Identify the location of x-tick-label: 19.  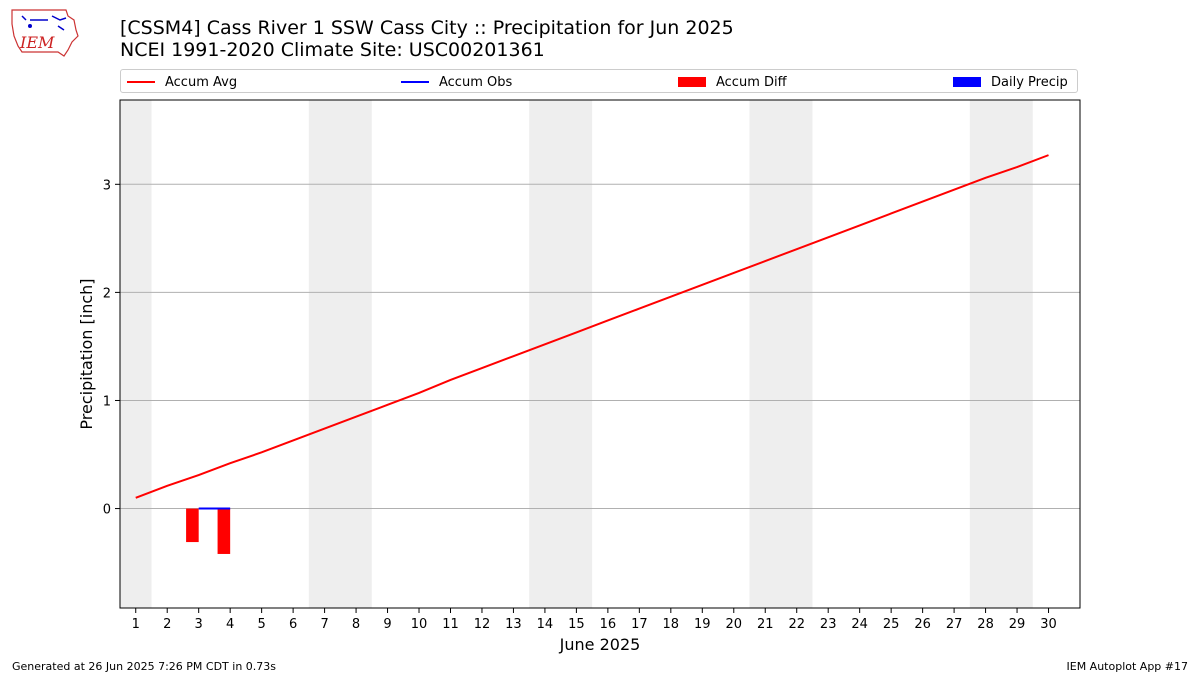
(702, 624).